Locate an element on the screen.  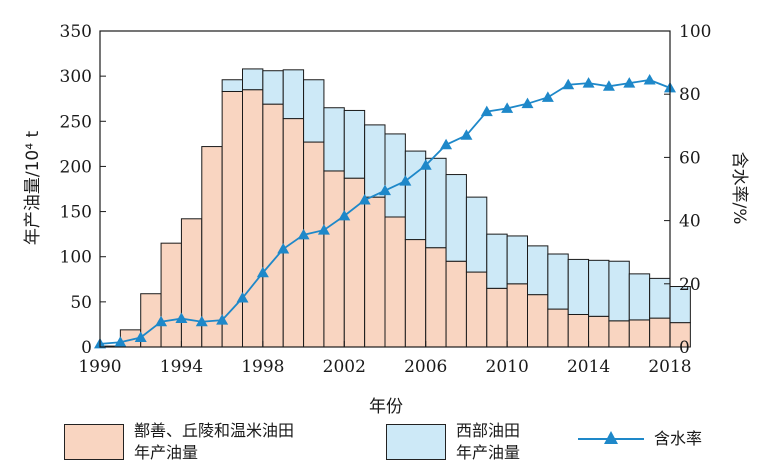
bar-western-2011 is located at coordinates (538, 270).